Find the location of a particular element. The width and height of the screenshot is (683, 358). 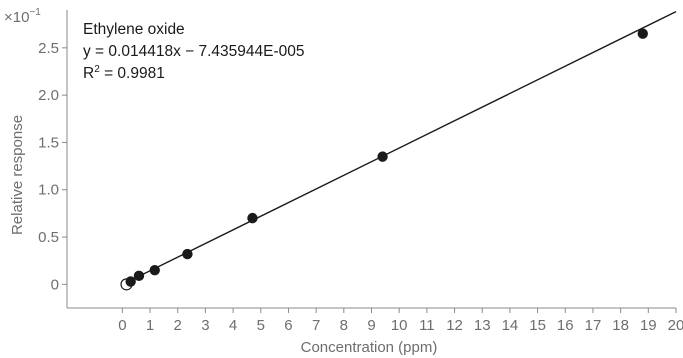

r-squared-value: = 0.9981 is located at coordinates (132, 73).